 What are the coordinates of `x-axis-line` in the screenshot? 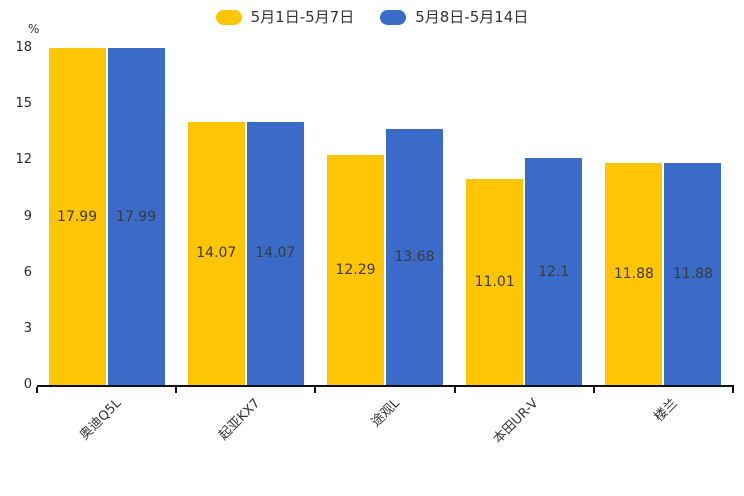 It's located at (385, 386).